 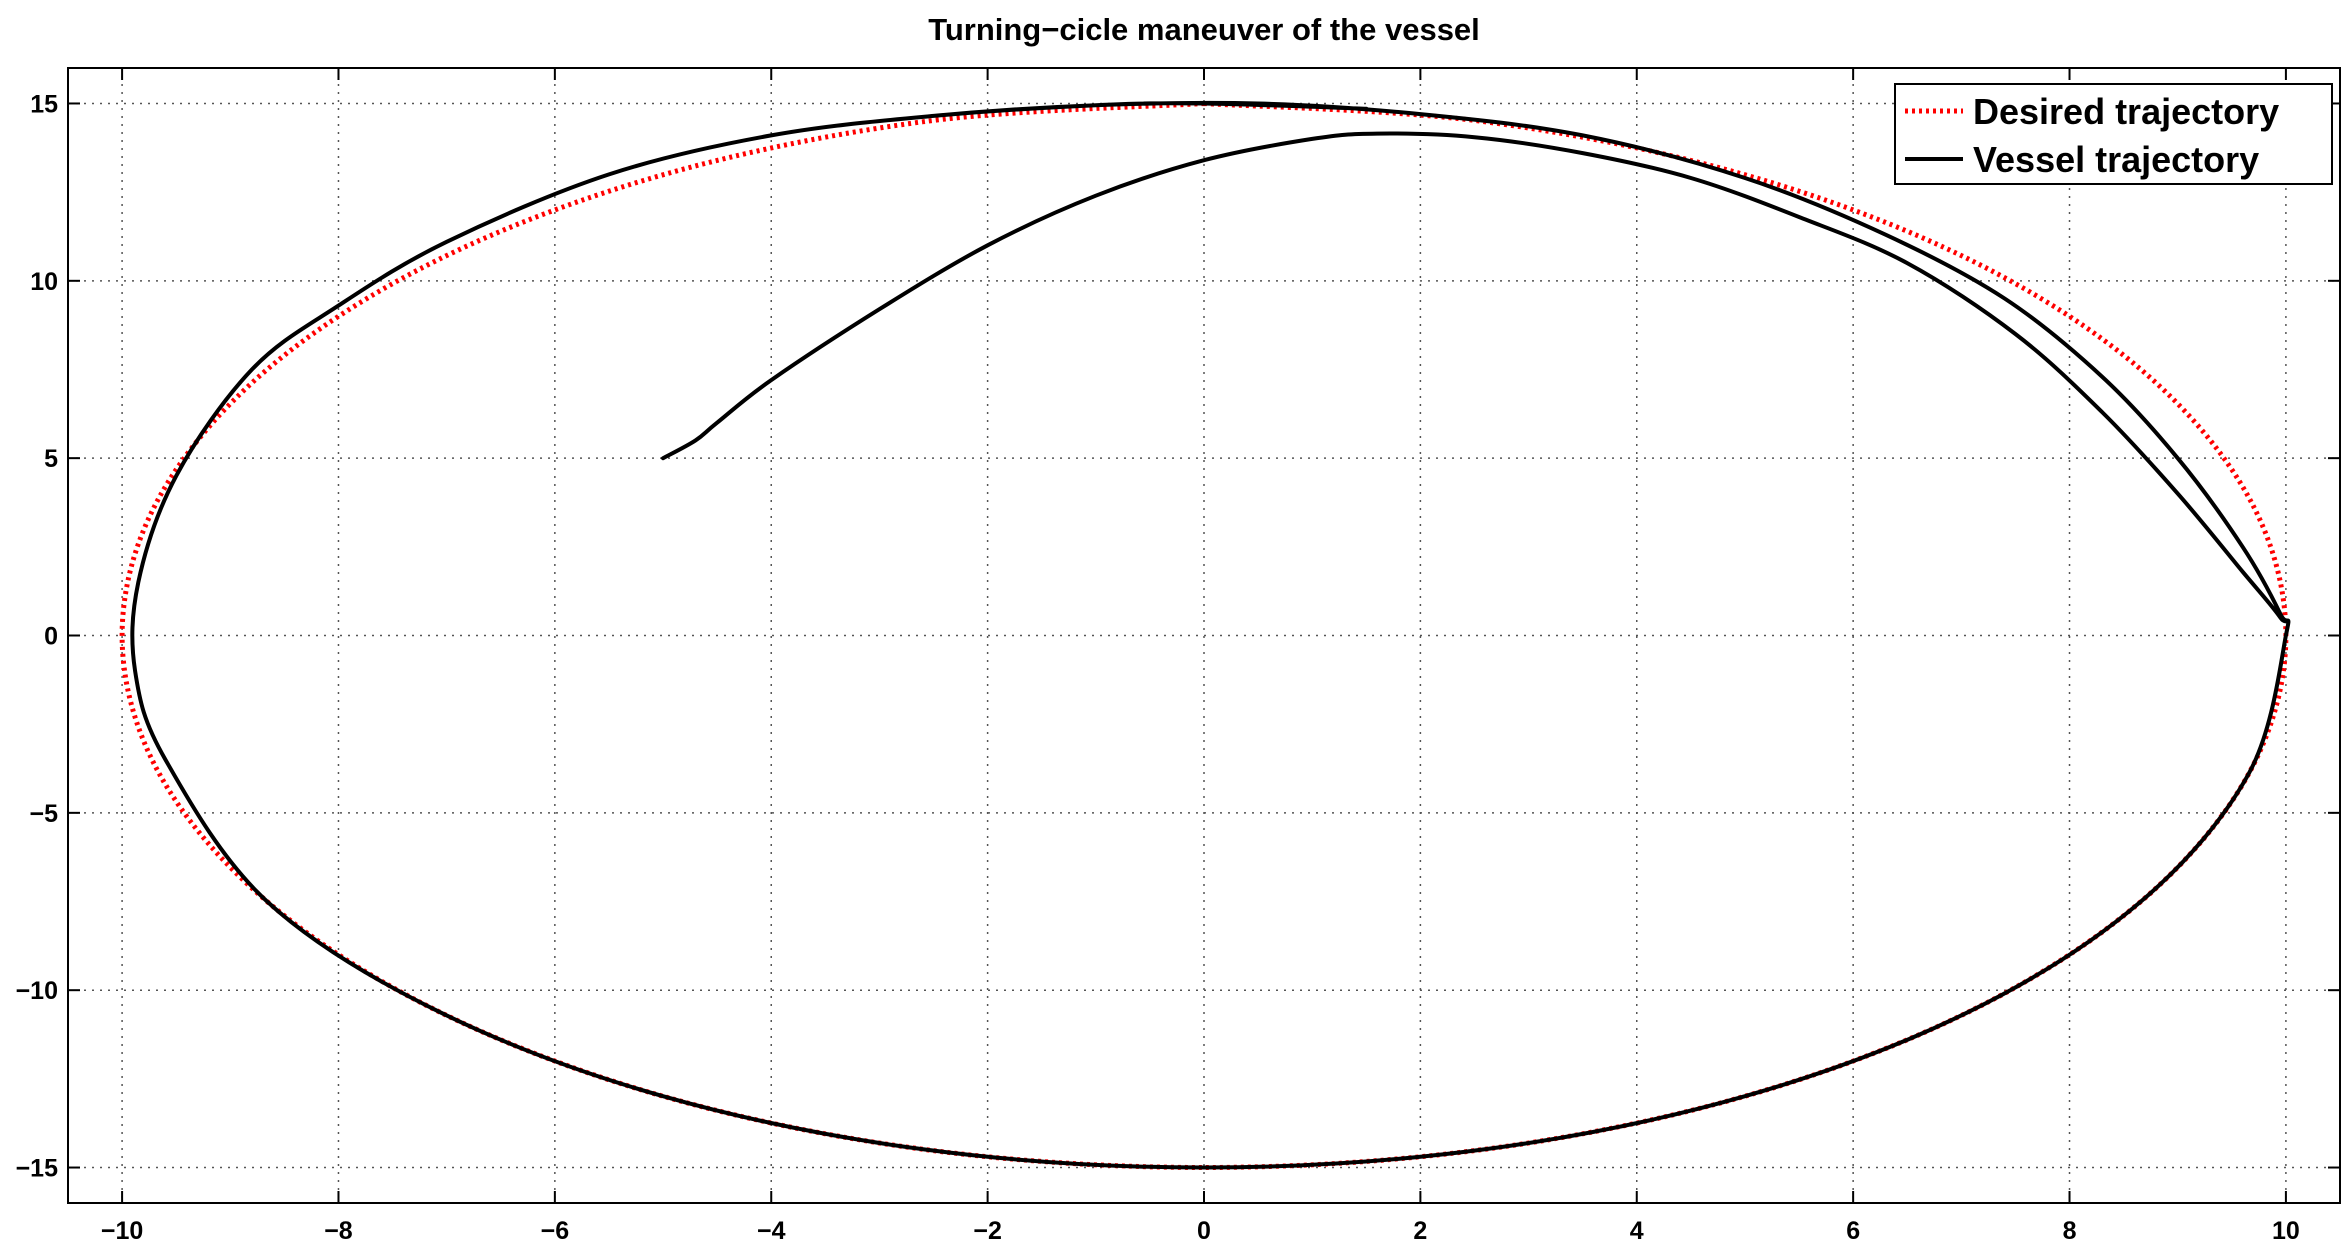 I want to click on legend-box, so click(x=2113, y=134).